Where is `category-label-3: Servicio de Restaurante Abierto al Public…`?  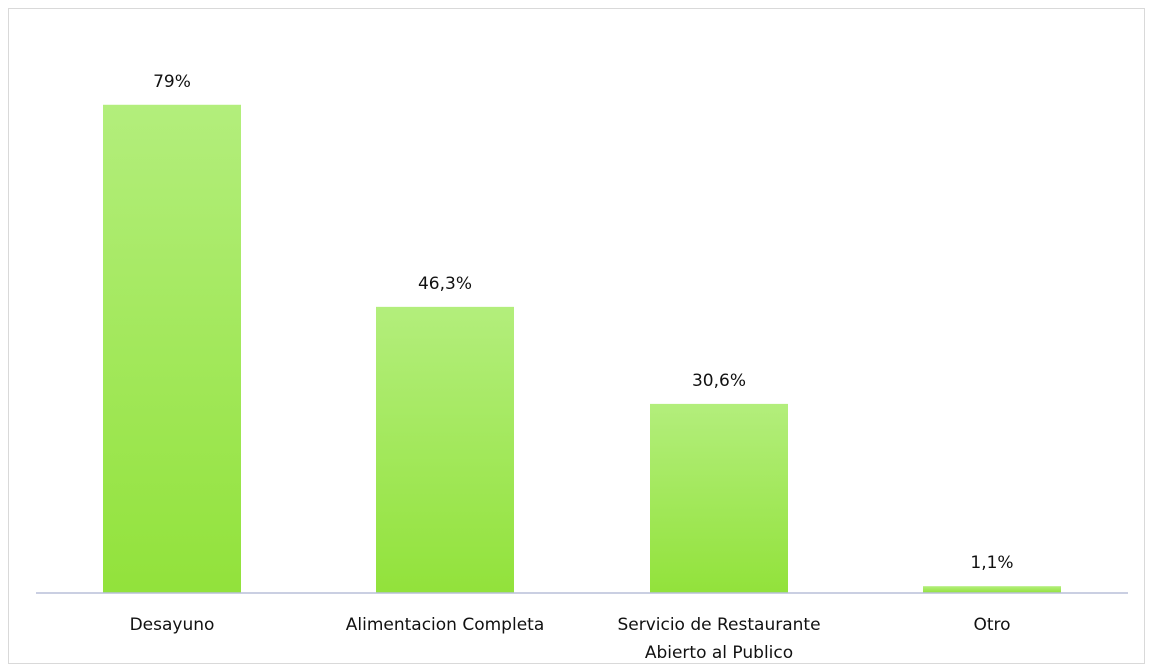
category-label-3: Servicio de Restaurante Abierto al Public… is located at coordinates (718, 639).